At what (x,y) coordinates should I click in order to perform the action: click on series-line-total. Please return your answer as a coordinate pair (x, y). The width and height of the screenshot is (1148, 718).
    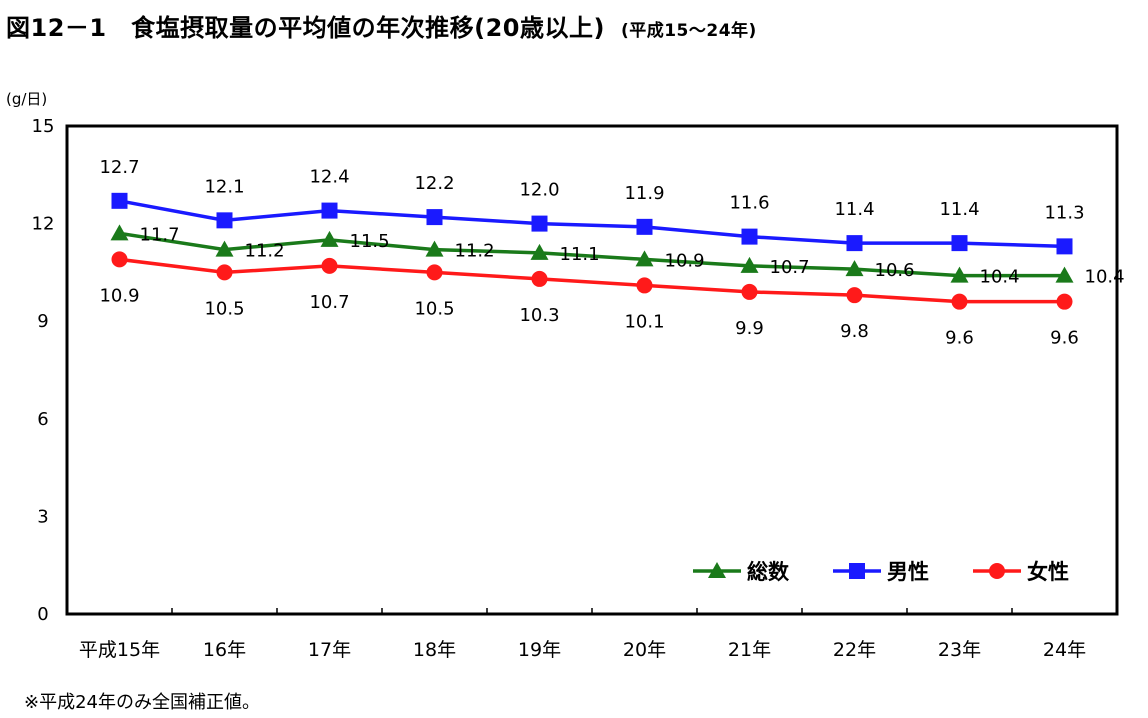
    Looking at the image, I should click on (592, 254).